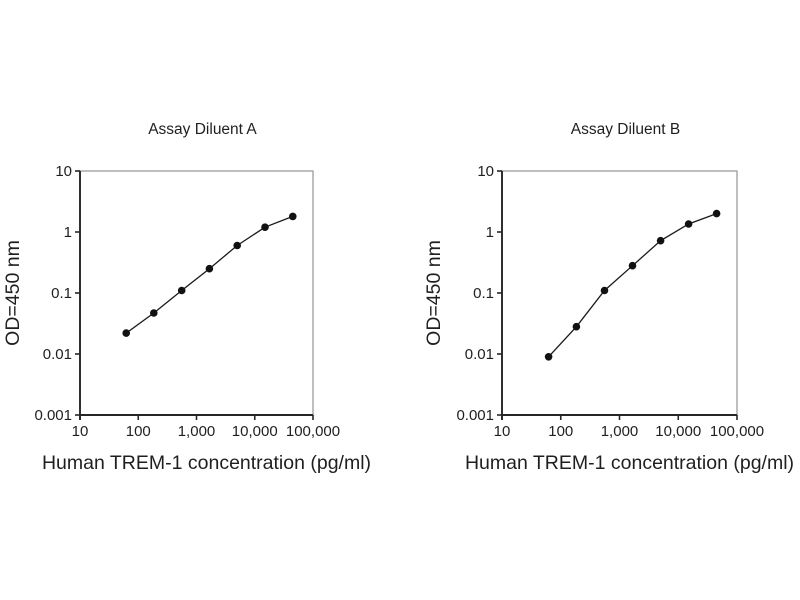 Image resolution: width=800 pixels, height=600 pixels. What do you see at coordinates (632, 285) in the screenshot?
I see `series-line` at bounding box center [632, 285].